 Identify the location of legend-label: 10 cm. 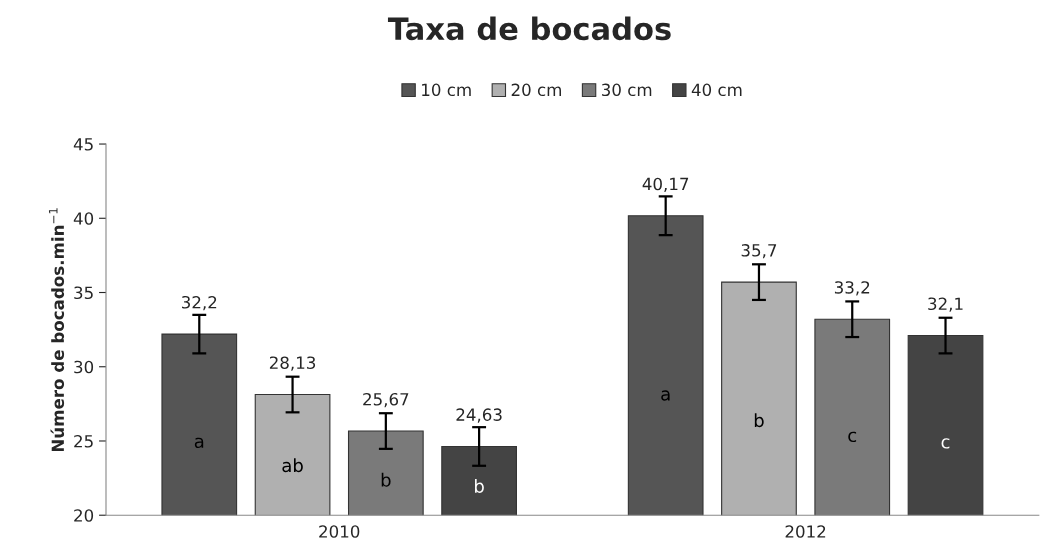
(446, 90).